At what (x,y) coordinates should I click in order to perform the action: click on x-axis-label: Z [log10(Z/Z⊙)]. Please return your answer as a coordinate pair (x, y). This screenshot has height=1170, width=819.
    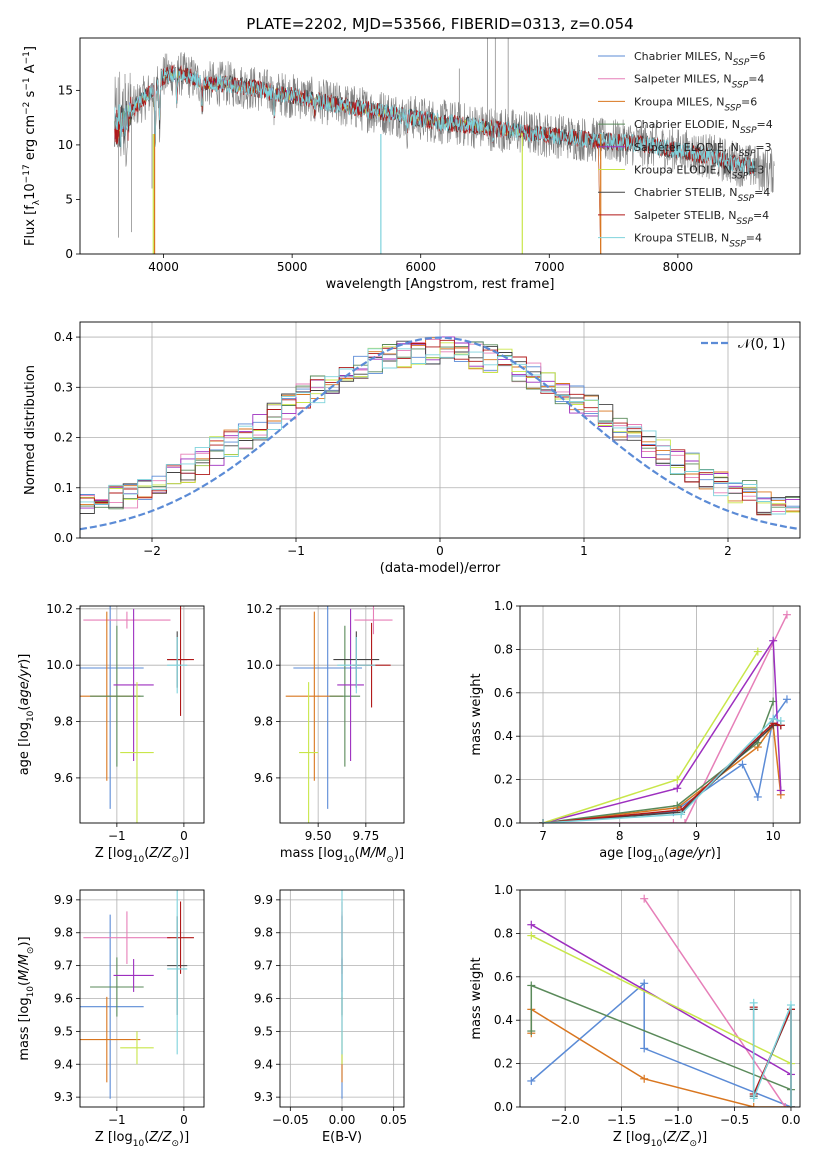
    Looking at the image, I should click on (142, 1139).